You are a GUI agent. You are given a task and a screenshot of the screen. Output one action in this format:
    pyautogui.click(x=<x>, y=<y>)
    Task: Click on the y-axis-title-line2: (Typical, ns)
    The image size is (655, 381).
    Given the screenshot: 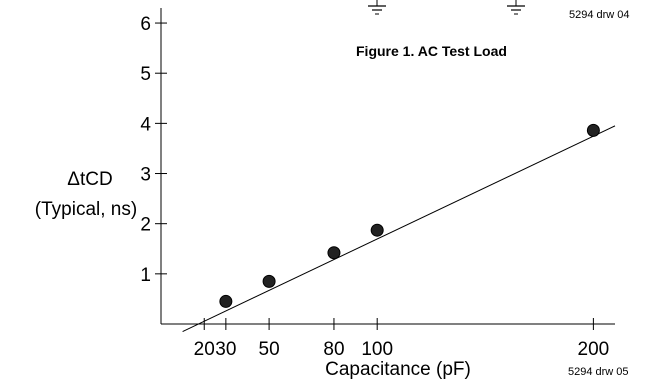 What is the action you would take?
    pyautogui.click(x=86, y=209)
    